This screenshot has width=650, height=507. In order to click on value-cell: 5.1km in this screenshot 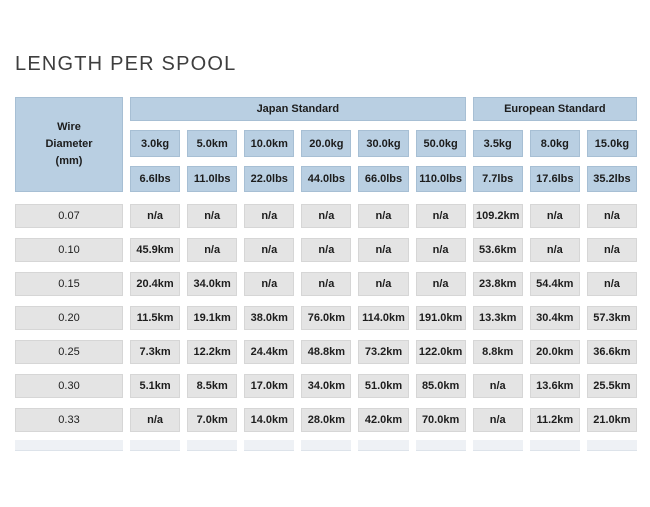, I will do `click(155, 386)`.